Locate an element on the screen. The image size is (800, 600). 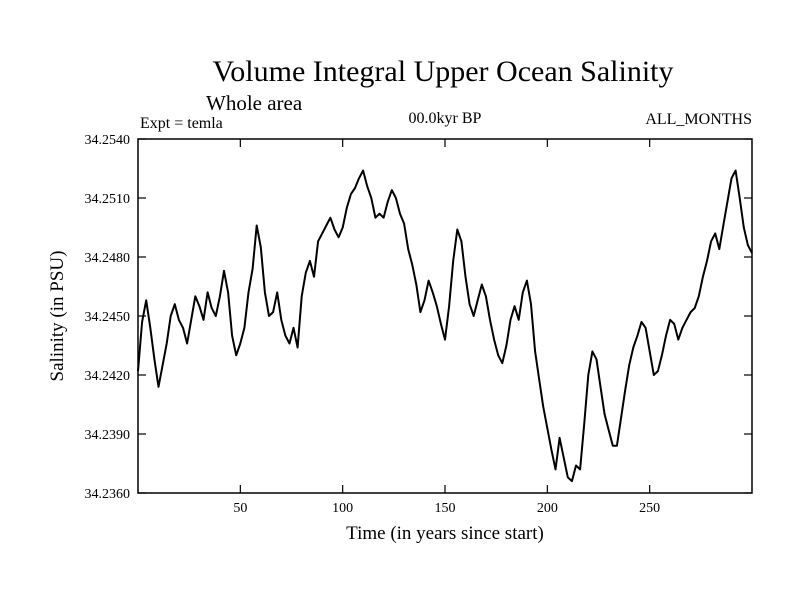
y-tick-label: 34.2390 is located at coordinates (108, 435).